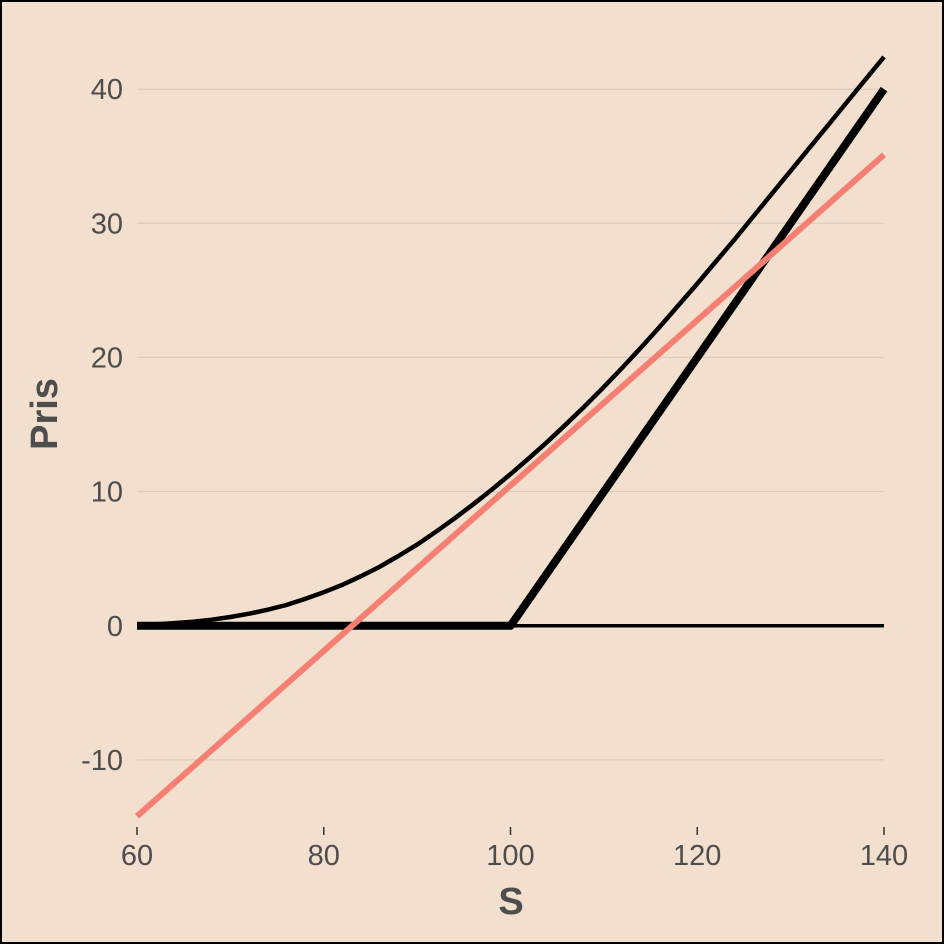  I want to click on y-tick-label: 30, so click(107, 224).